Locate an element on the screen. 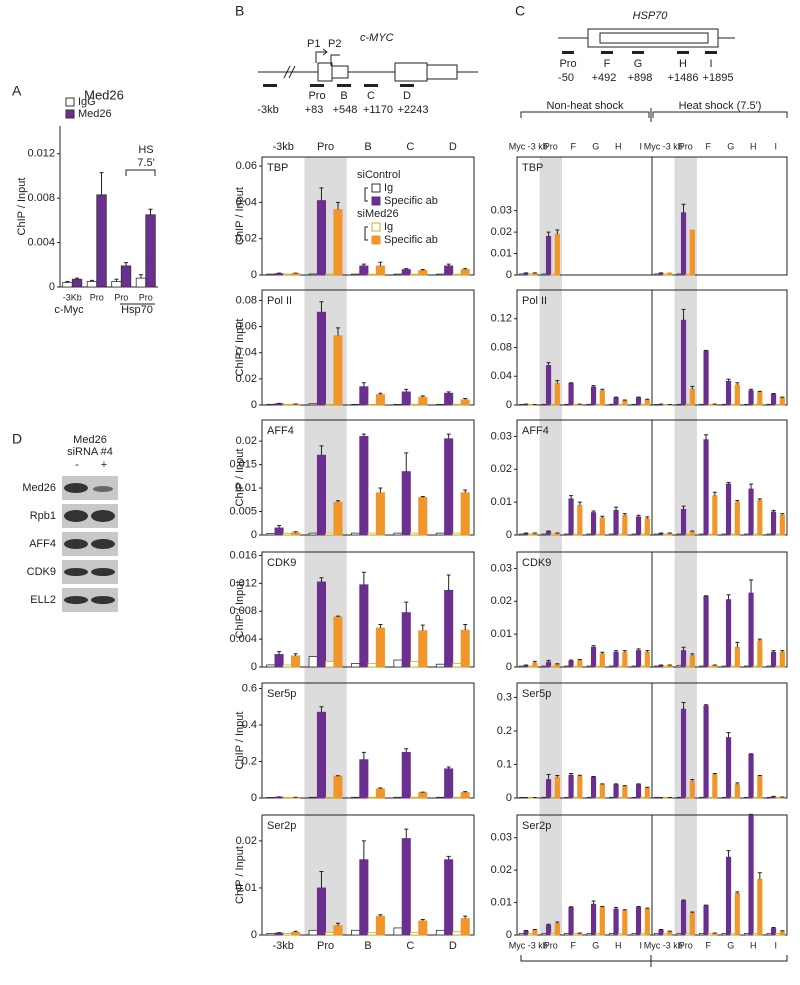  position-label: +492 is located at coordinates (604, 78).